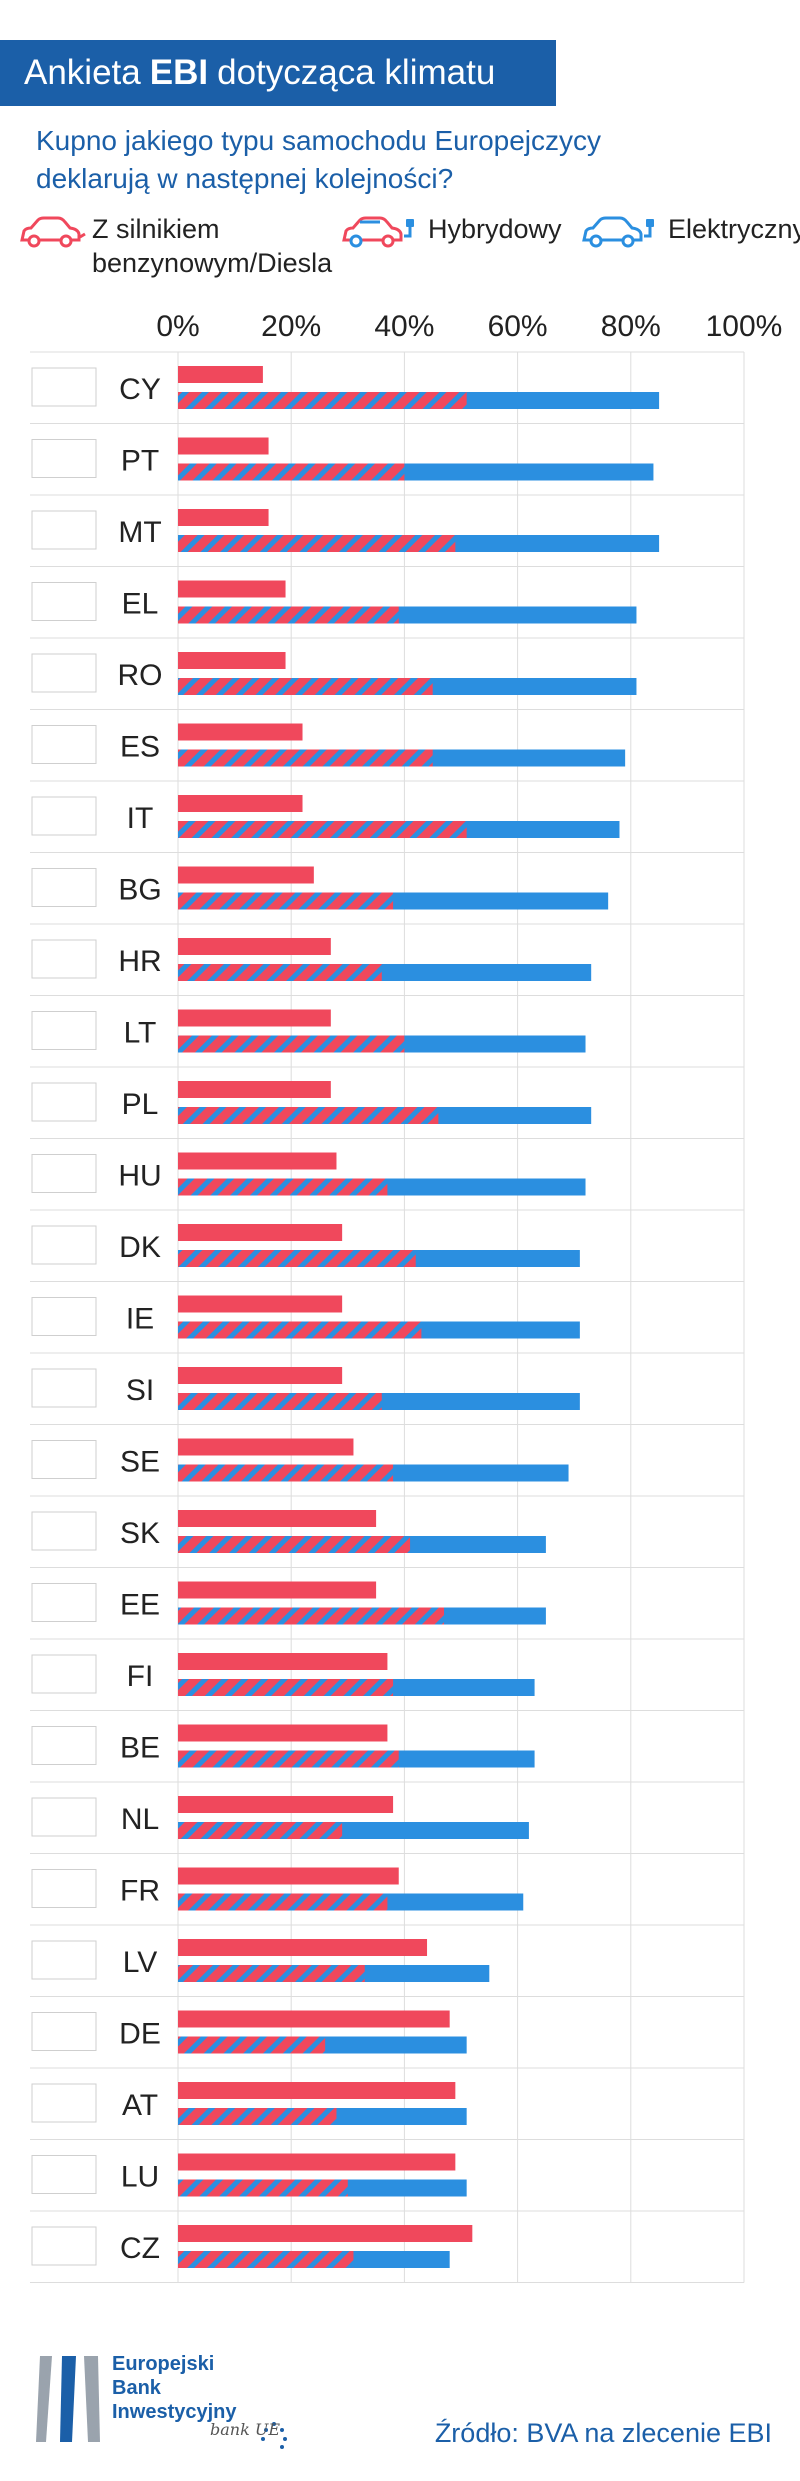 The image size is (800, 2481). I want to click on legend-hybrid: Hybrydowy, so click(451, 231).